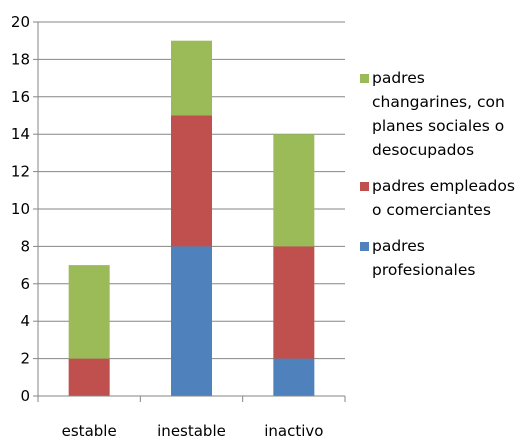 Image resolution: width=527 pixels, height=443 pixels. What do you see at coordinates (25, 284) in the screenshot?
I see `y-tick-label: 6` at bounding box center [25, 284].